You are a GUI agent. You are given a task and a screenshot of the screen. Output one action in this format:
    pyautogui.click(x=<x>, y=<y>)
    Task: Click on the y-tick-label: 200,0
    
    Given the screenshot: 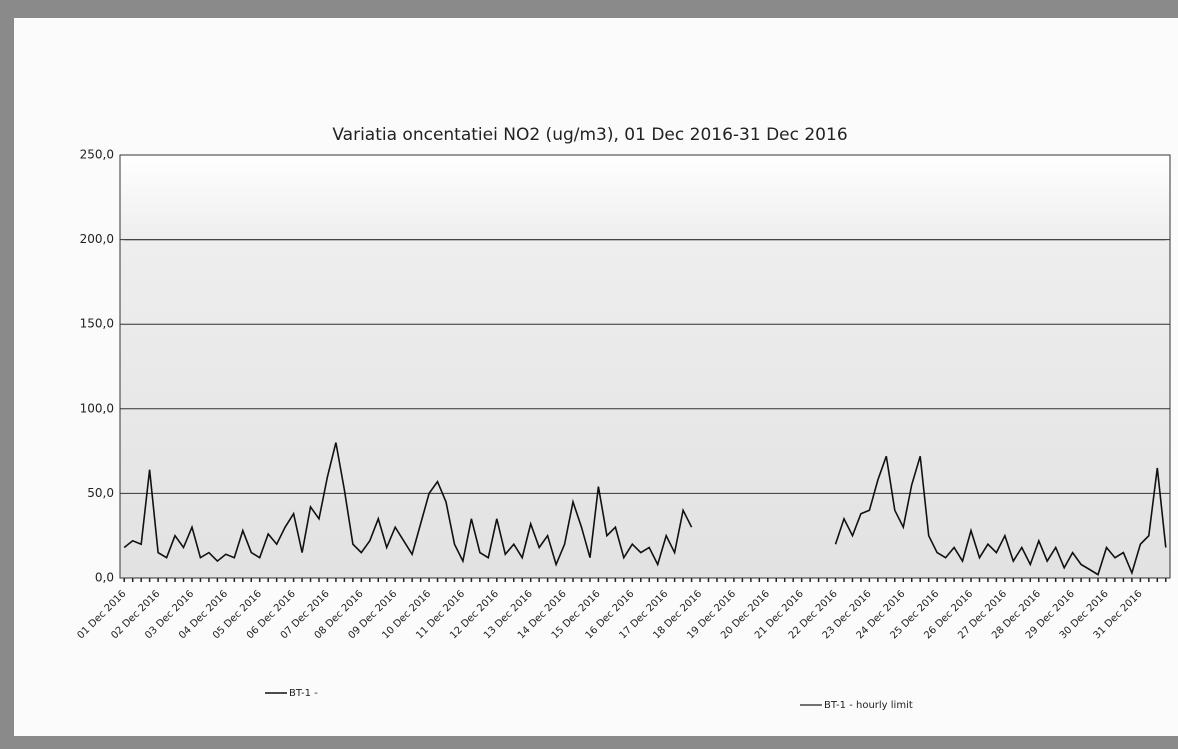 What is the action you would take?
    pyautogui.click(x=97, y=239)
    